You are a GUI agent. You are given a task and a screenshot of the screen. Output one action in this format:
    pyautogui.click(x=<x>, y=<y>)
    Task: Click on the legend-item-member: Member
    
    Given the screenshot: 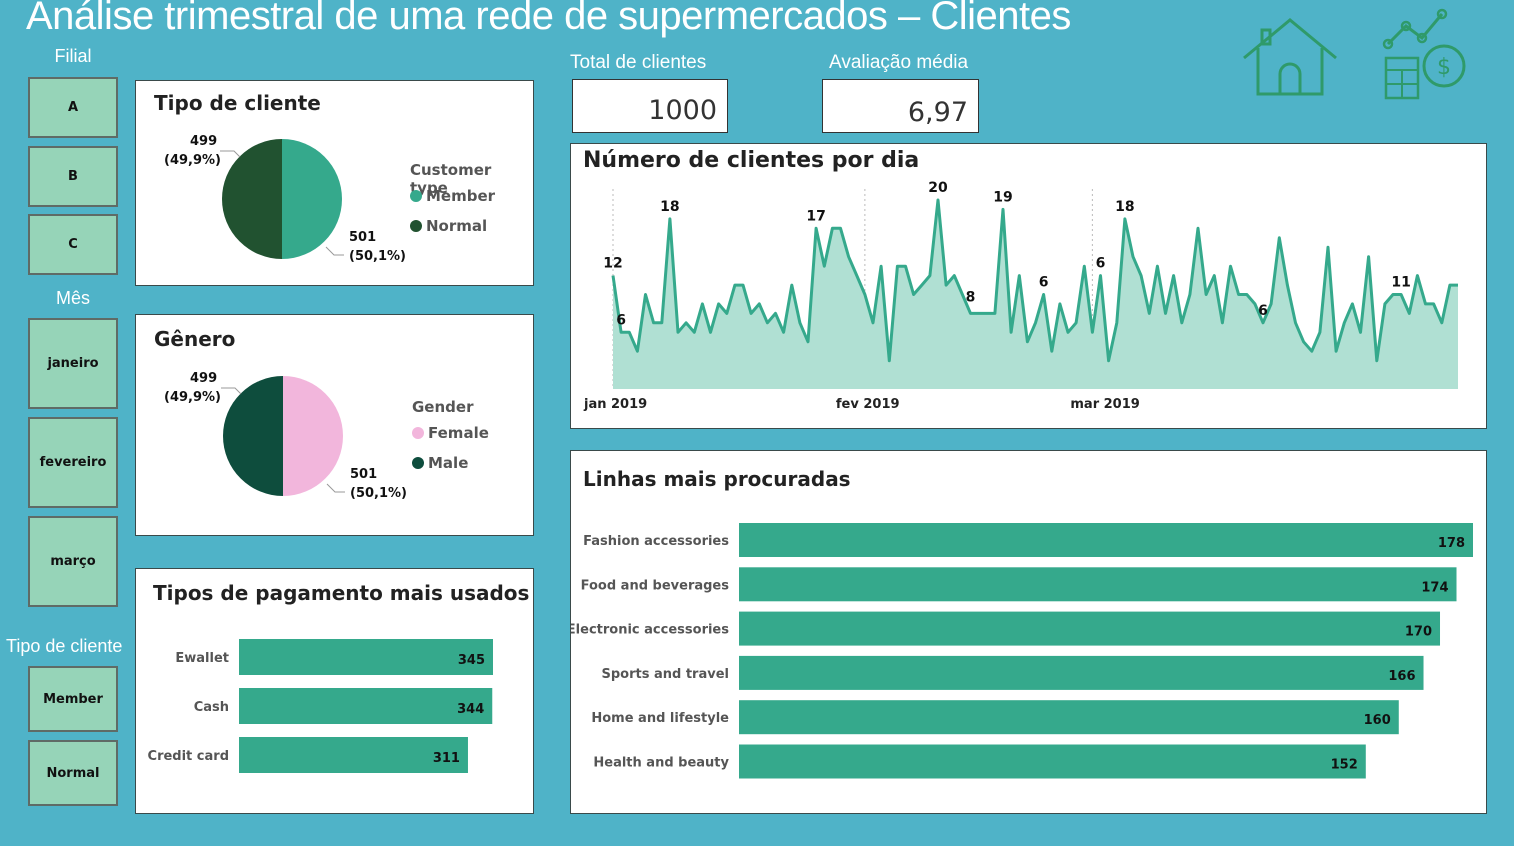 What is the action you would take?
    pyautogui.click(x=452, y=196)
    